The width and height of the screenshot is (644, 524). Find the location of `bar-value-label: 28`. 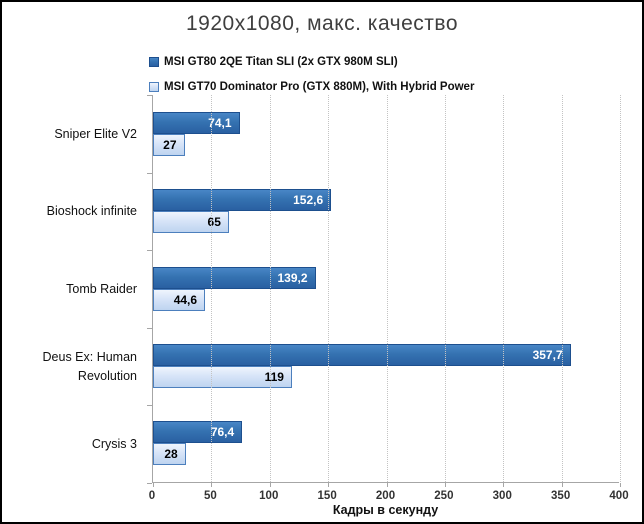

bar-value-label: 28 is located at coordinates (171, 454).